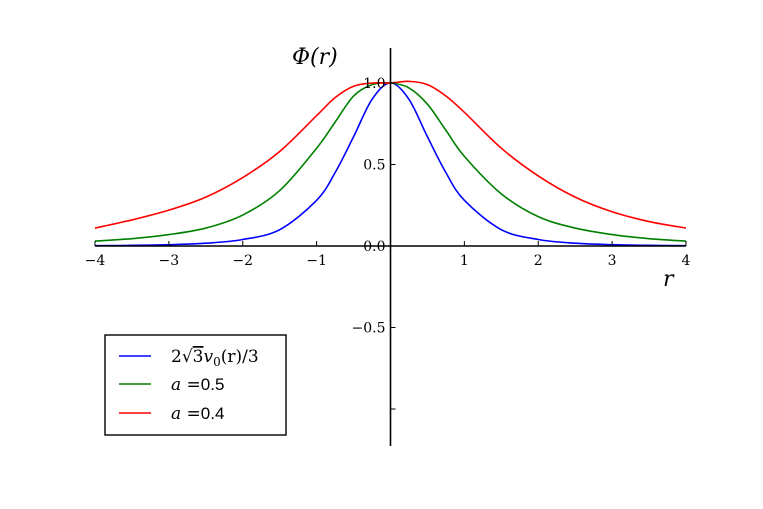 This screenshot has height=509, width=763. What do you see at coordinates (374, 247) in the screenshot?
I see `y-tick-label-2: 0.0` at bounding box center [374, 247].